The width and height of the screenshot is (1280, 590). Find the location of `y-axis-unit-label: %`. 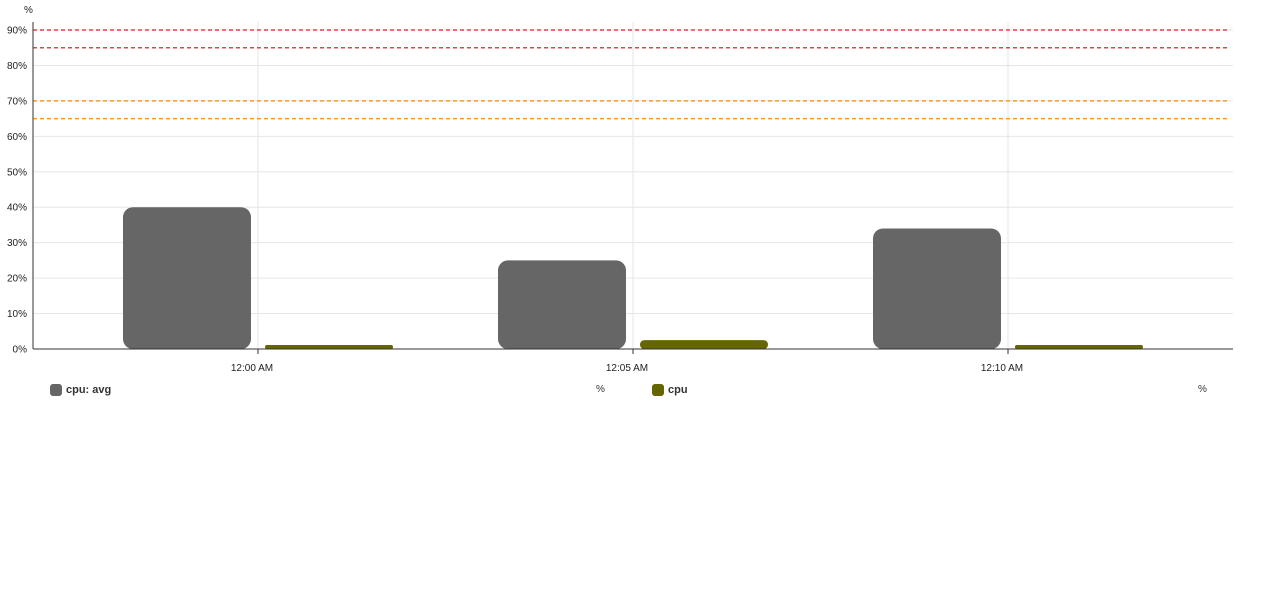

y-axis-unit-label: % is located at coordinates (28, 10).